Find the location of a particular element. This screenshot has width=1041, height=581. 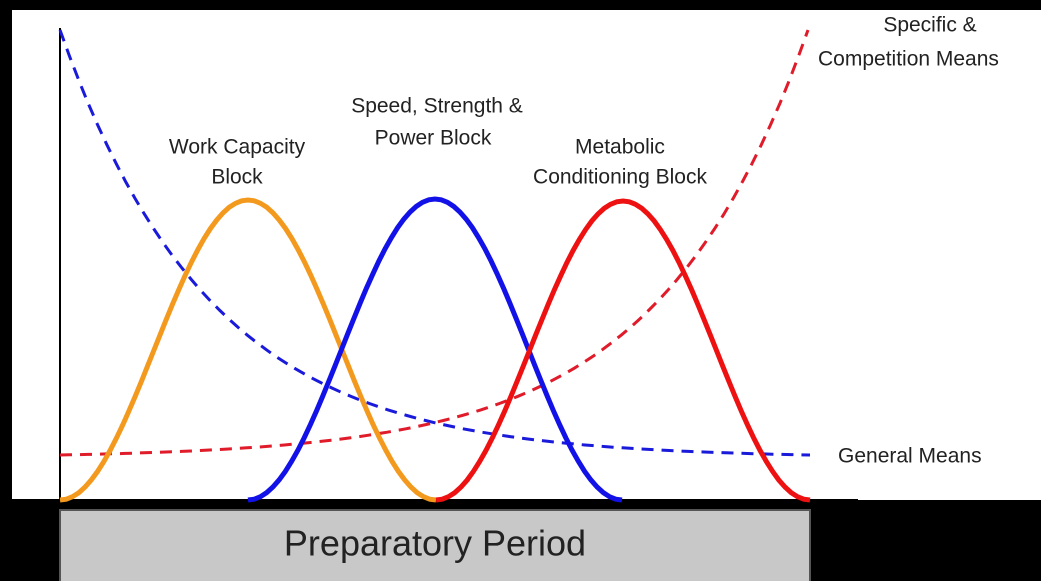

block-label: Block is located at coordinates (237, 177).